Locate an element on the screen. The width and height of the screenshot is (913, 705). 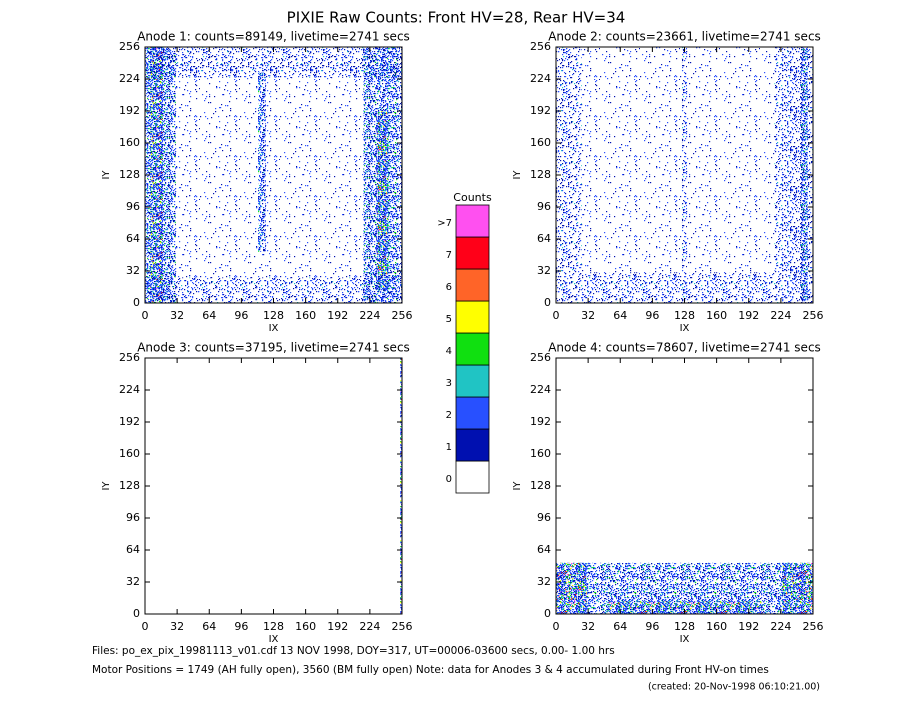
colorbar-label: 2 is located at coordinates (449, 415).